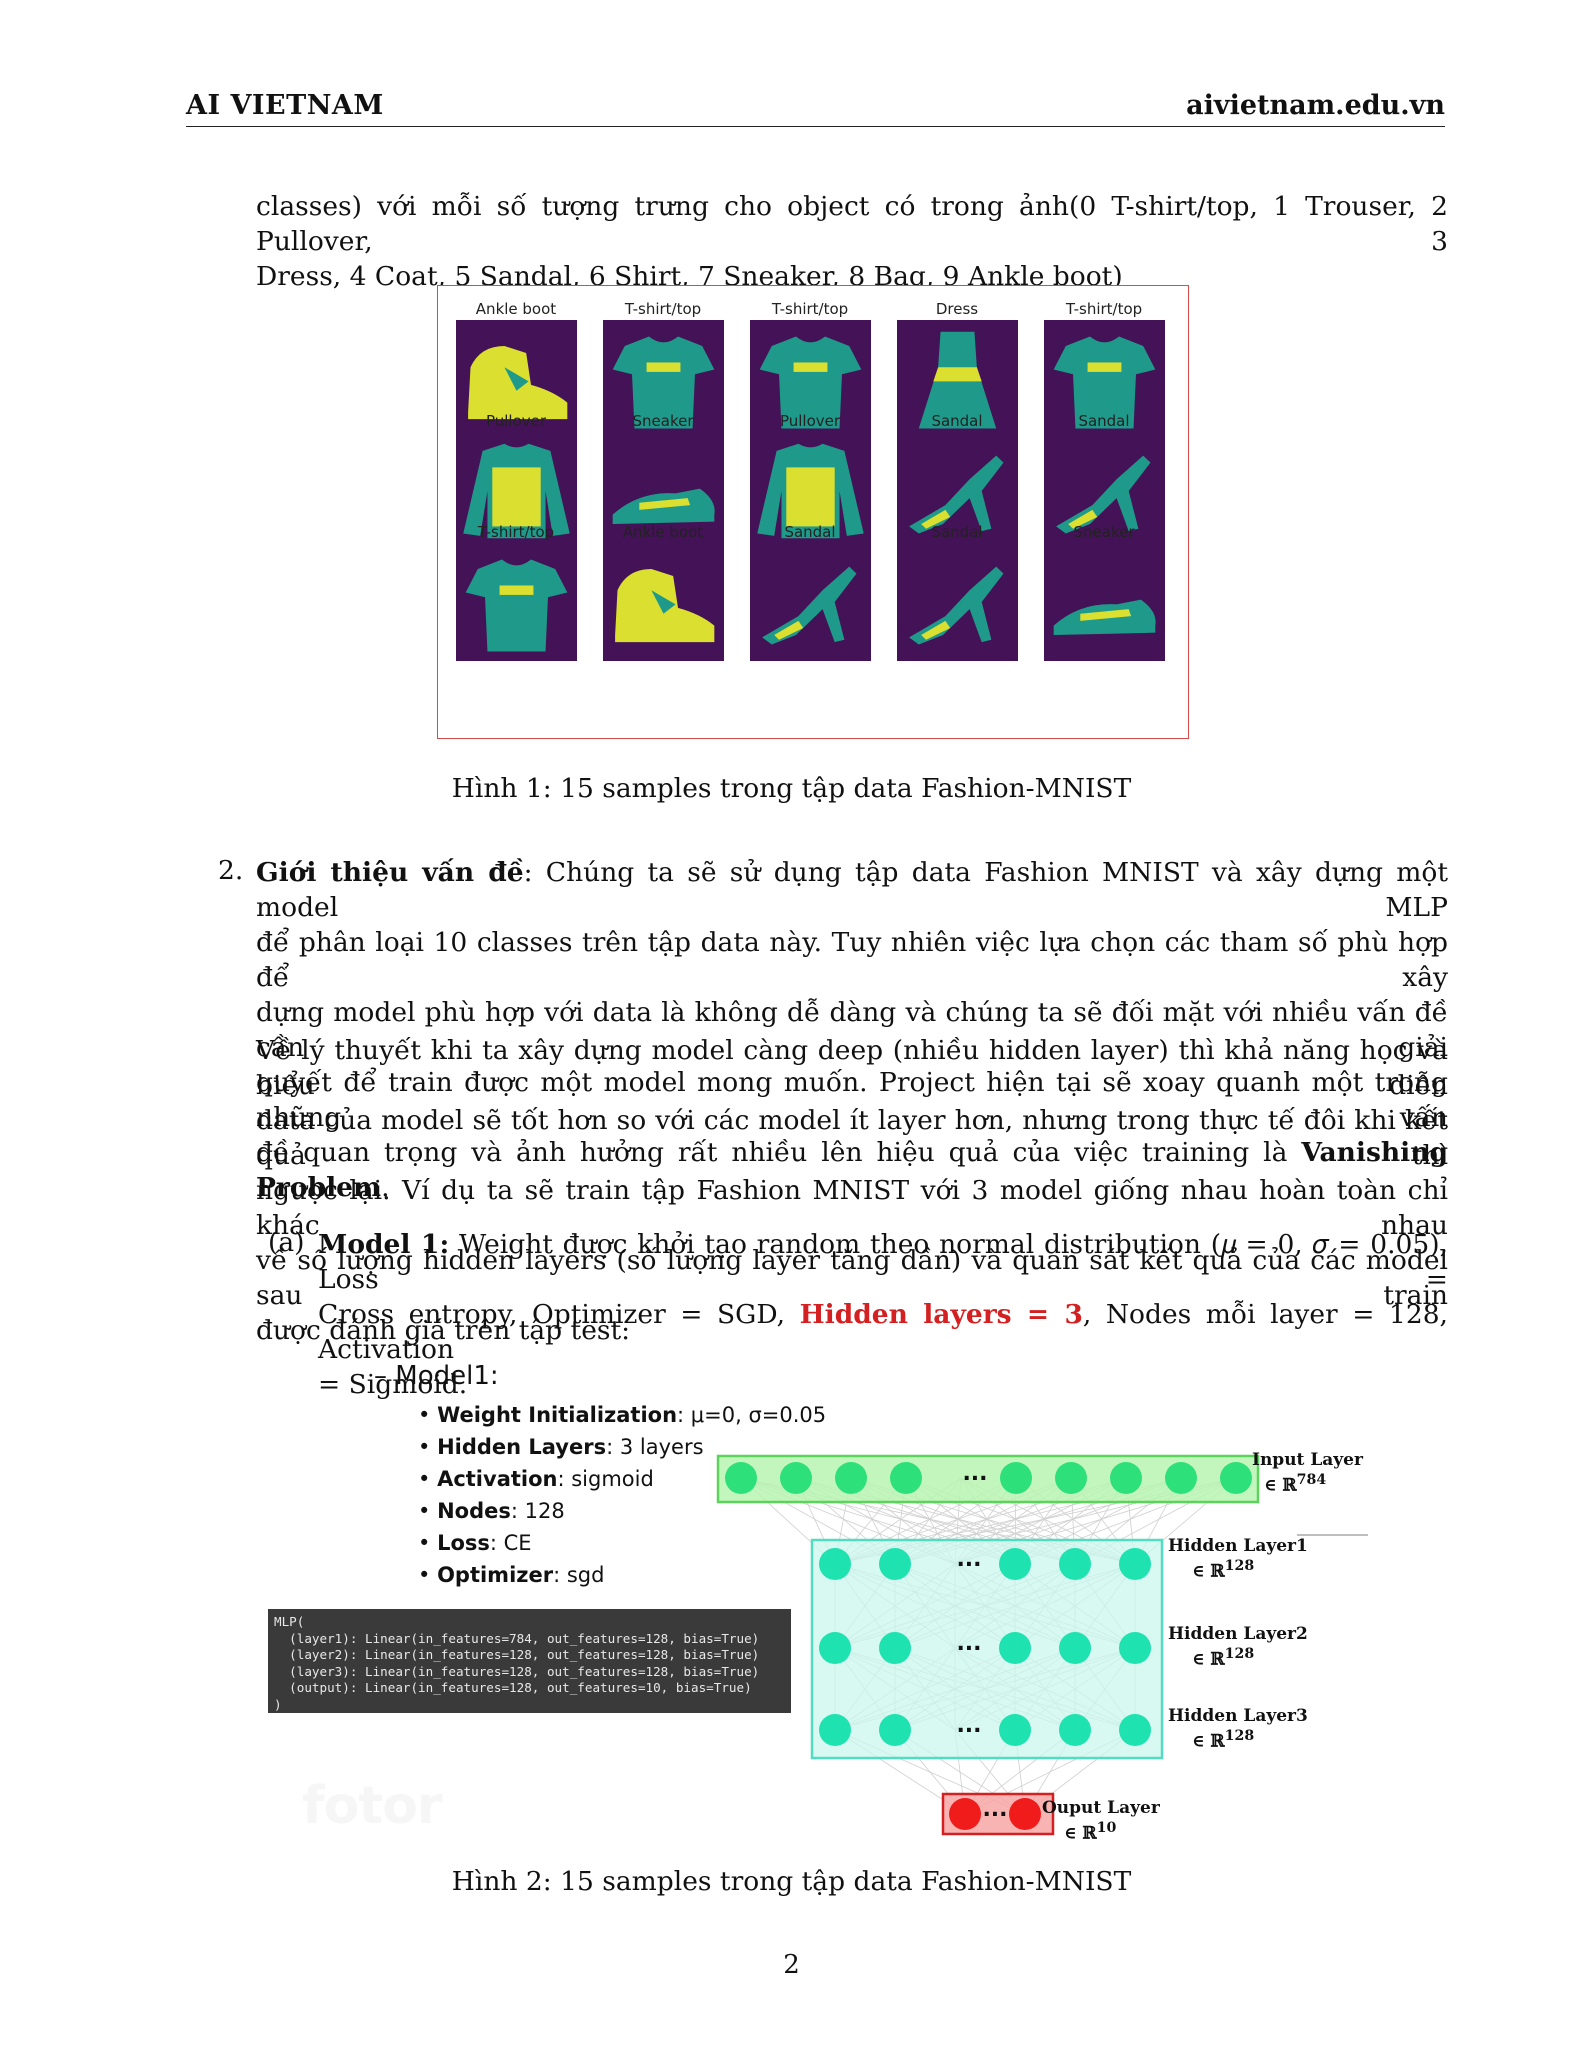  I want to click on layer-name: Hidden Layer3, so click(1238, 1716).